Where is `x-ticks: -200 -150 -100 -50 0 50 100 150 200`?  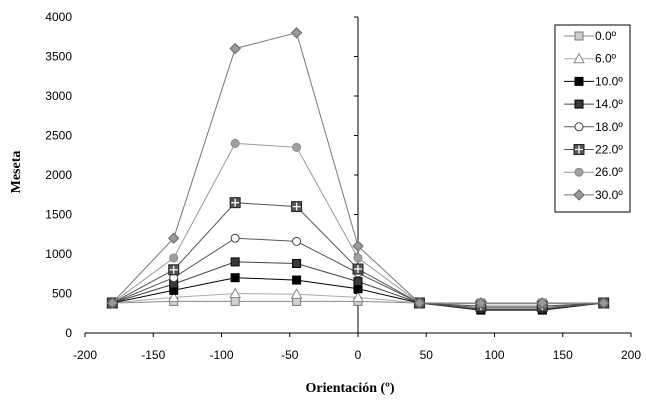 x-ticks: -200 -150 -100 -50 0 50 100 150 200 is located at coordinates (357, 347).